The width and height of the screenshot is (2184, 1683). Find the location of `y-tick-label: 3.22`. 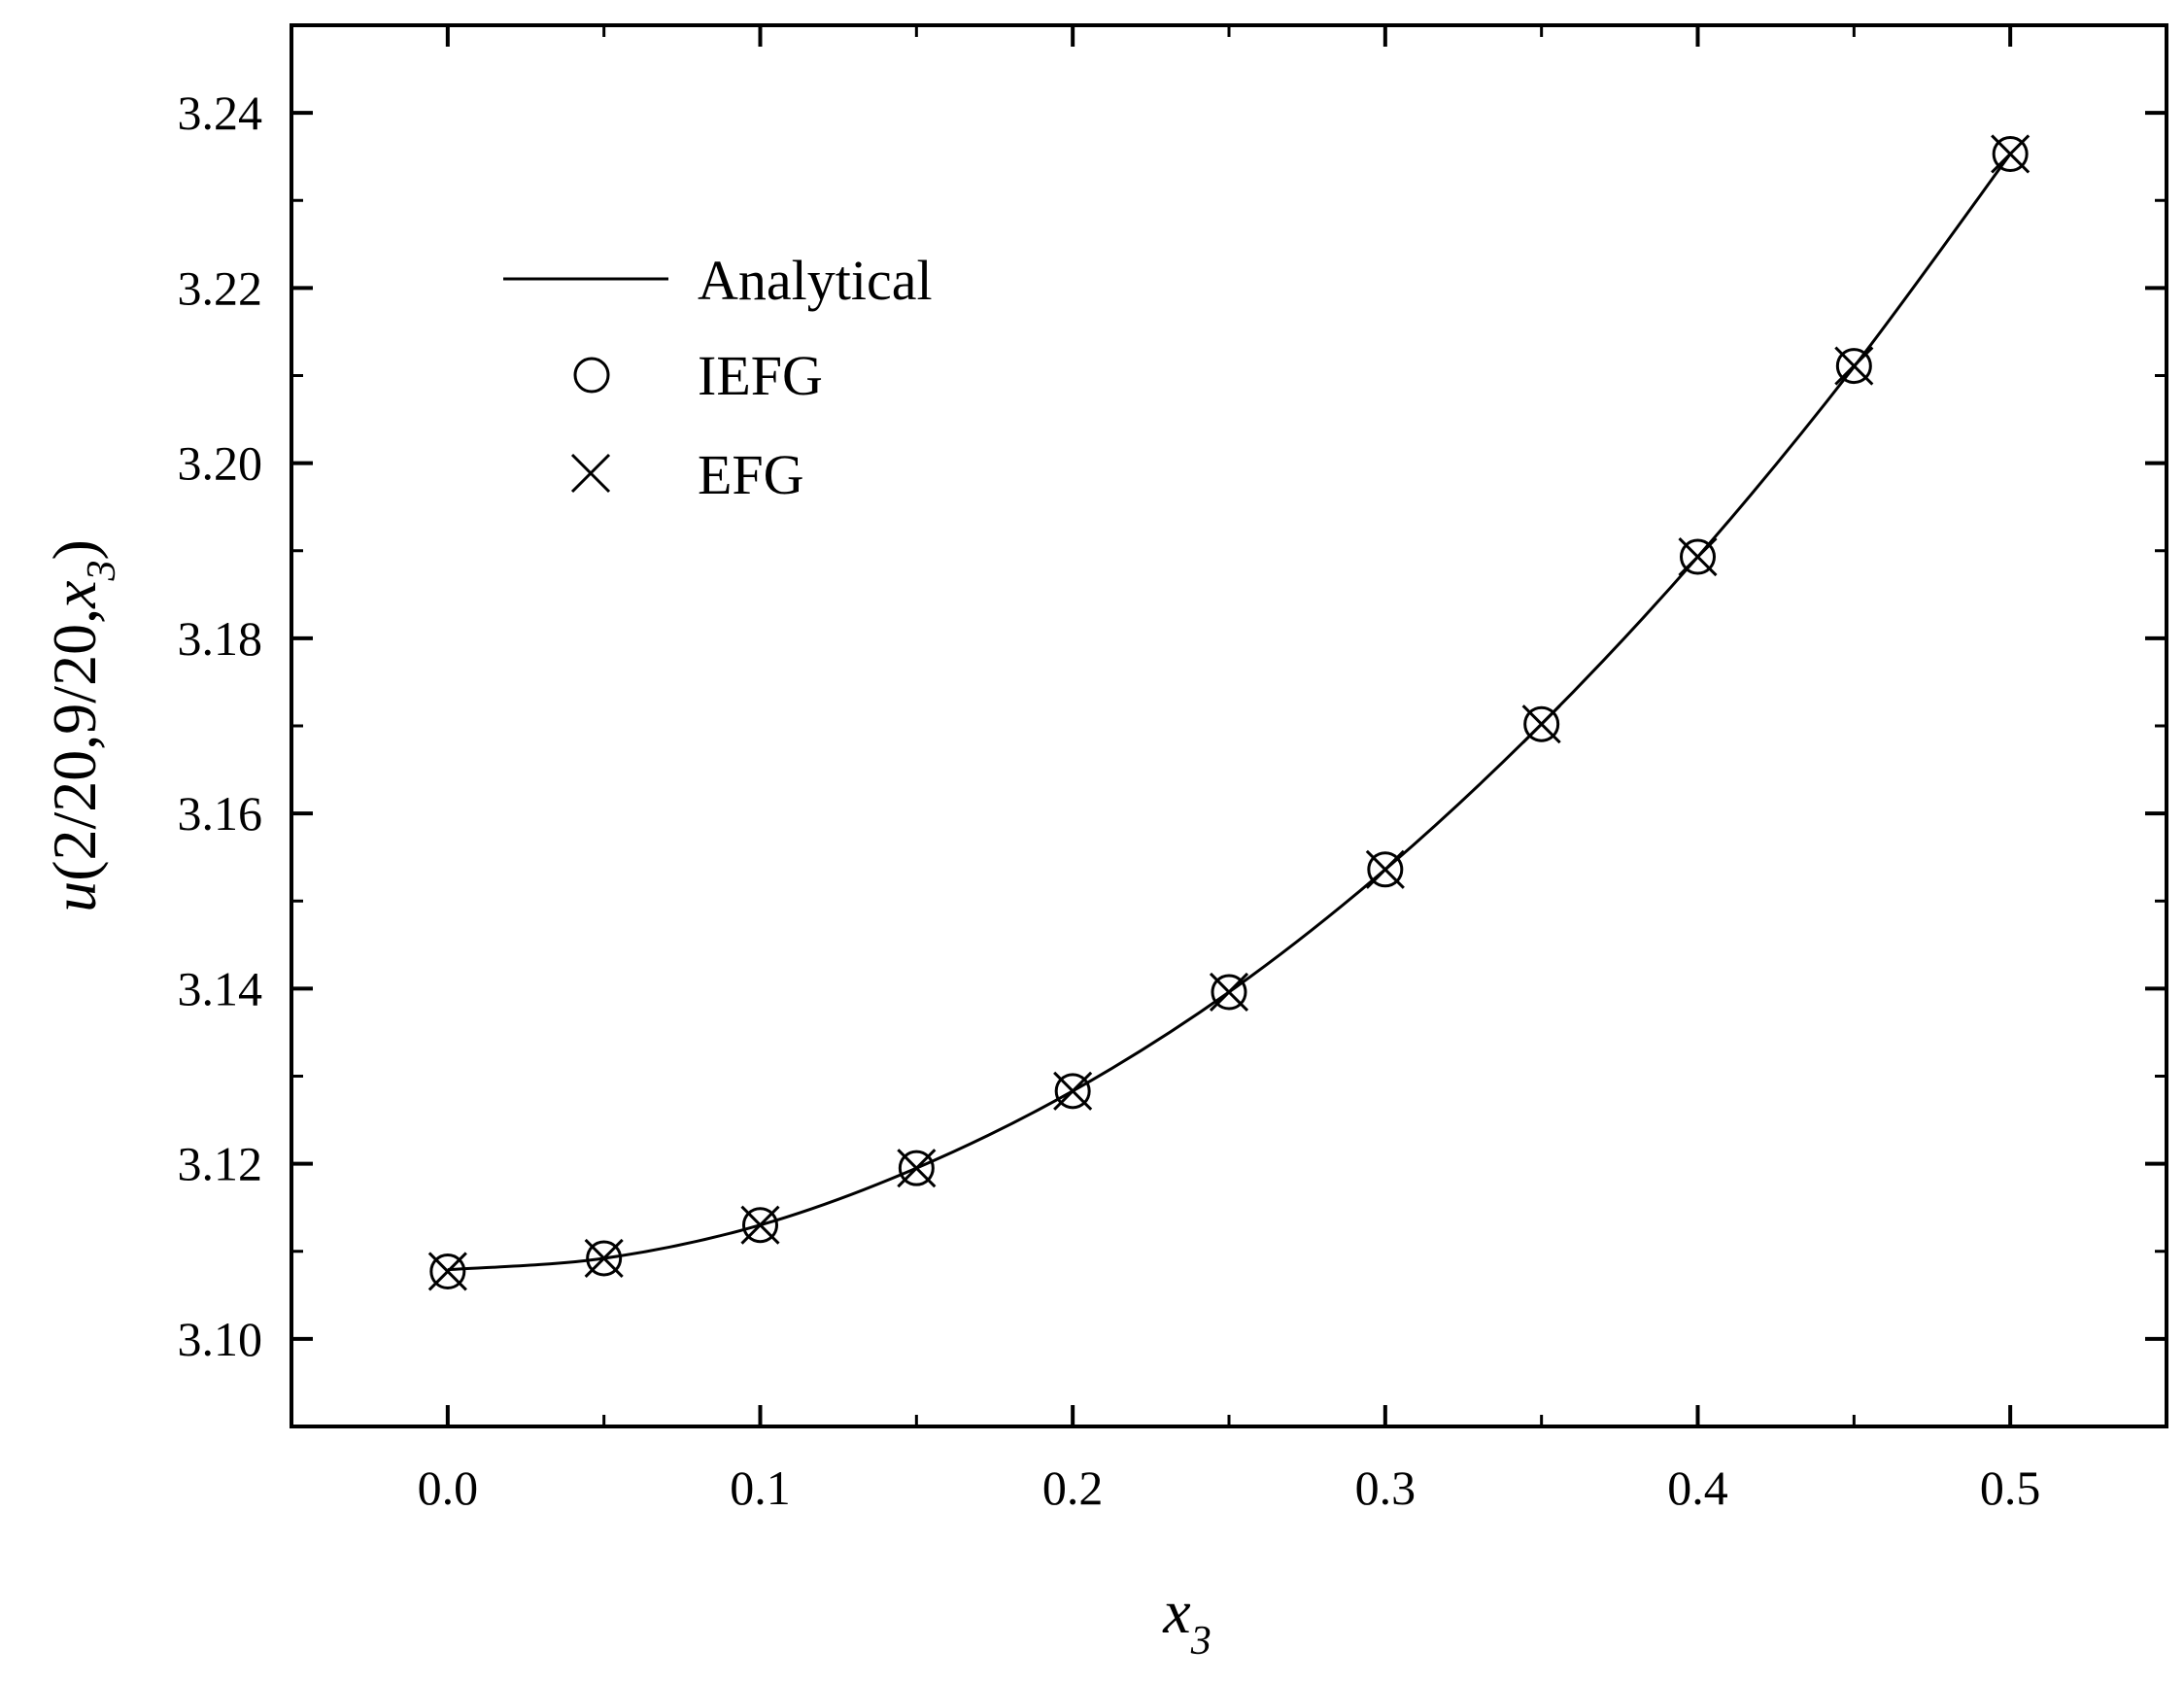

y-tick-label: 3.22 is located at coordinates (220, 287).